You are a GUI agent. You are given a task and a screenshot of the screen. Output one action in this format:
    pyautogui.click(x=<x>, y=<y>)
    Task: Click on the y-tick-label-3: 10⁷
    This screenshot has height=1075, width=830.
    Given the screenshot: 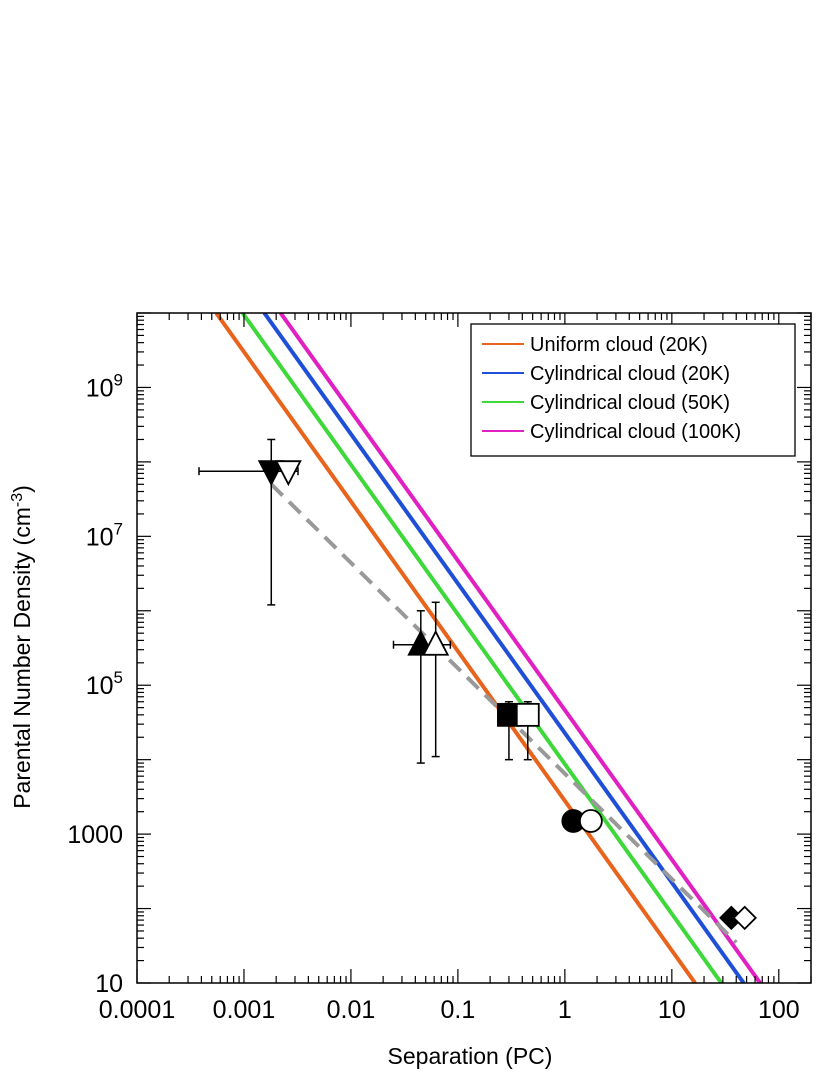 What is the action you would take?
    pyautogui.click(x=104, y=535)
    